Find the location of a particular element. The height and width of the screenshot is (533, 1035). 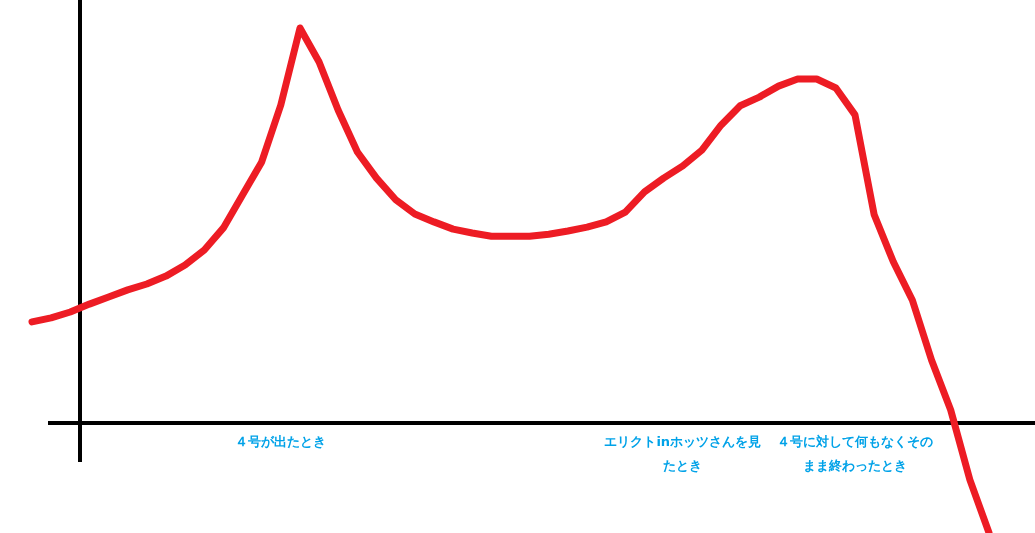

x-tick-label: ４号が出たとき is located at coordinates (281, 441).